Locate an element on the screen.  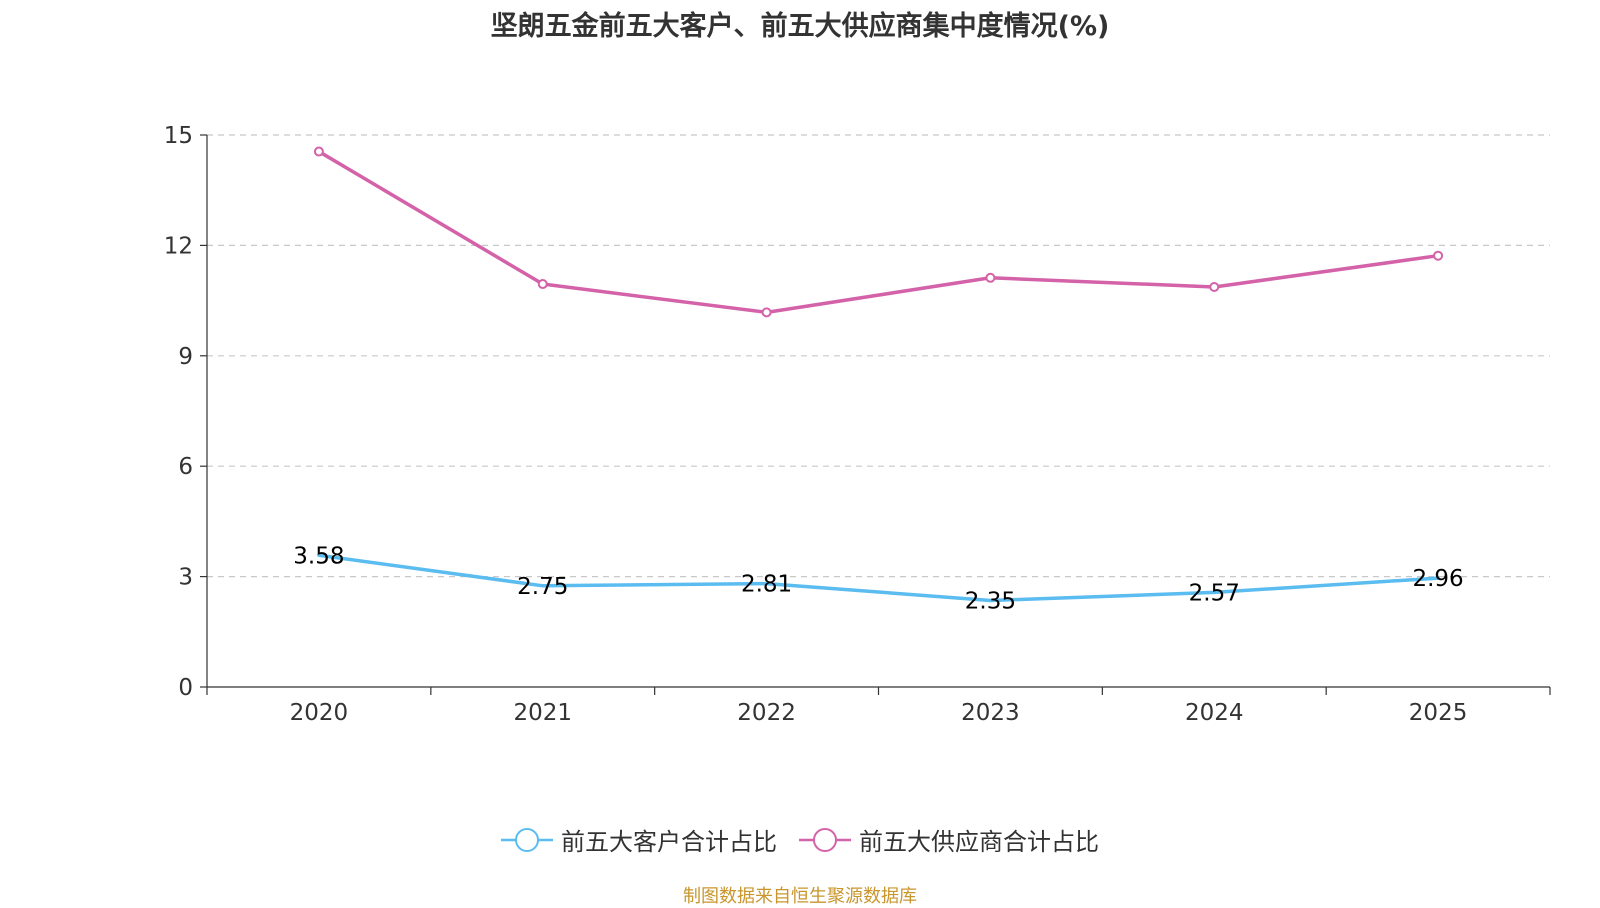
y-tick-label-0: 0 is located at coordinates (185, 688).